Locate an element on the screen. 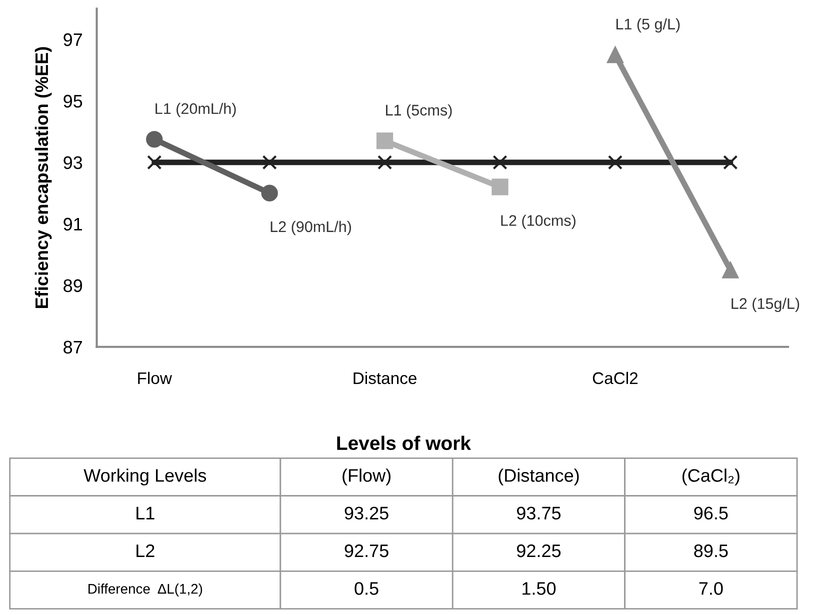 The height and width of the screenshot is (615, 820). category-label: L1 is located at coordinates (145, 513).